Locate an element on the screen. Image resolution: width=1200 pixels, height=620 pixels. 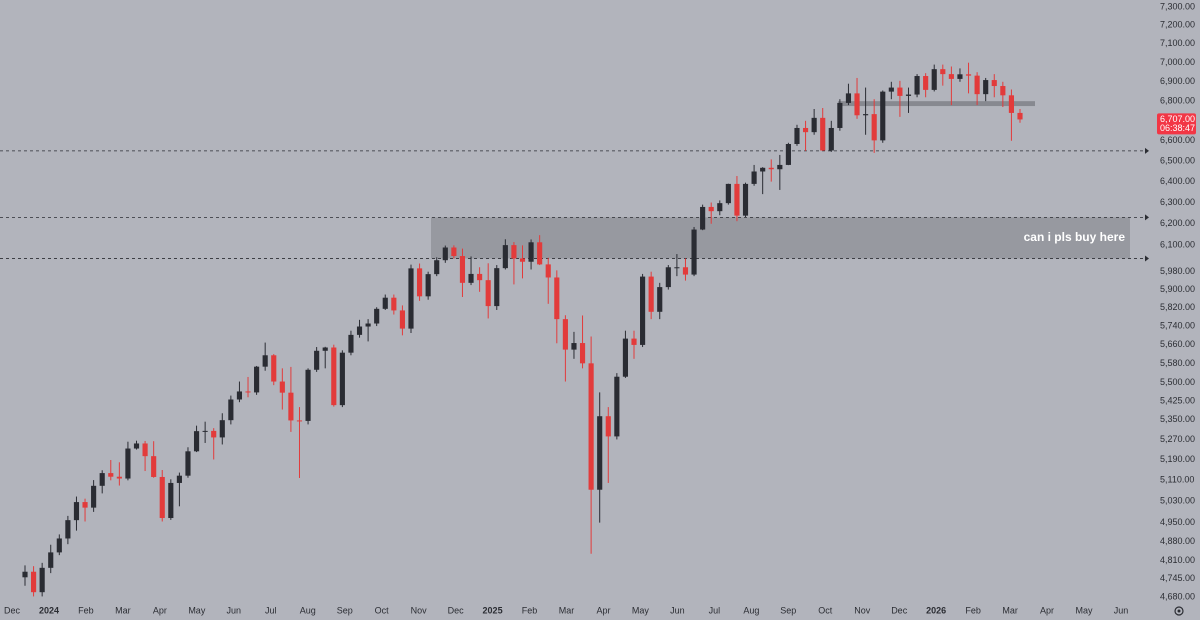
y-tick-label: 6,500.00 is located at coordinates (1177, 160).